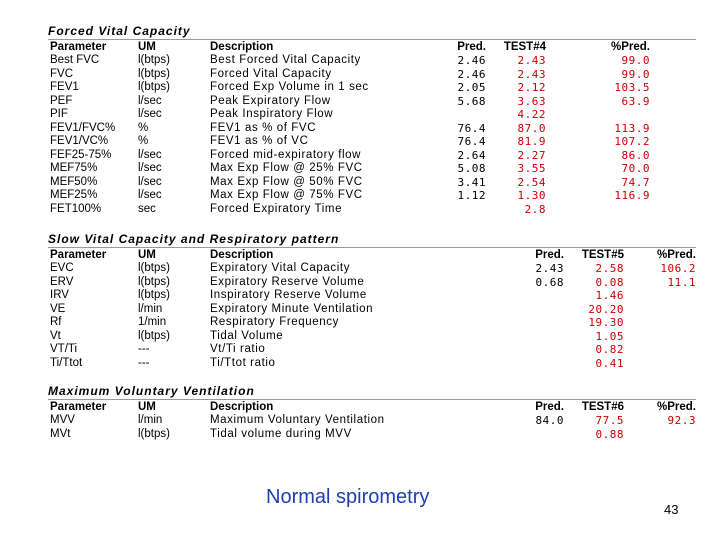  I want to click on cell-parameter: PIF, so click(59, 114).